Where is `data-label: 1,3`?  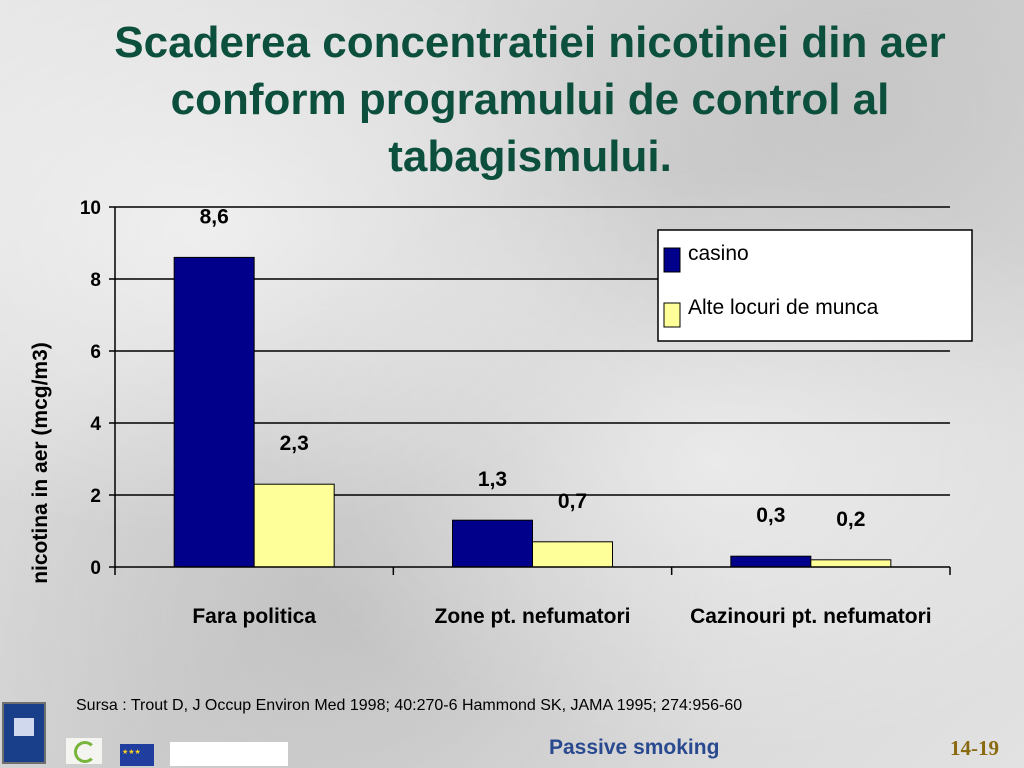
data-label: 1,3 is located at coordinates (492, 479).